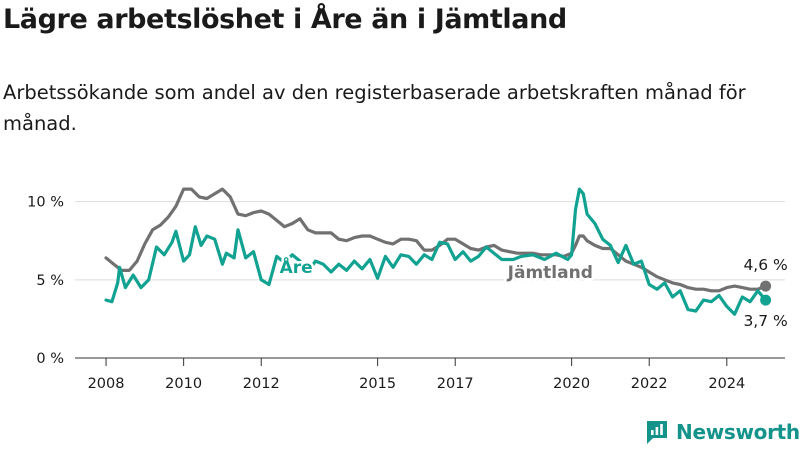  Describe the element at coordinates (430, 374) in the screenshot. I see `x-axis: 2008 2010 2012 2015 2017 2020 2022 2024` at that location.